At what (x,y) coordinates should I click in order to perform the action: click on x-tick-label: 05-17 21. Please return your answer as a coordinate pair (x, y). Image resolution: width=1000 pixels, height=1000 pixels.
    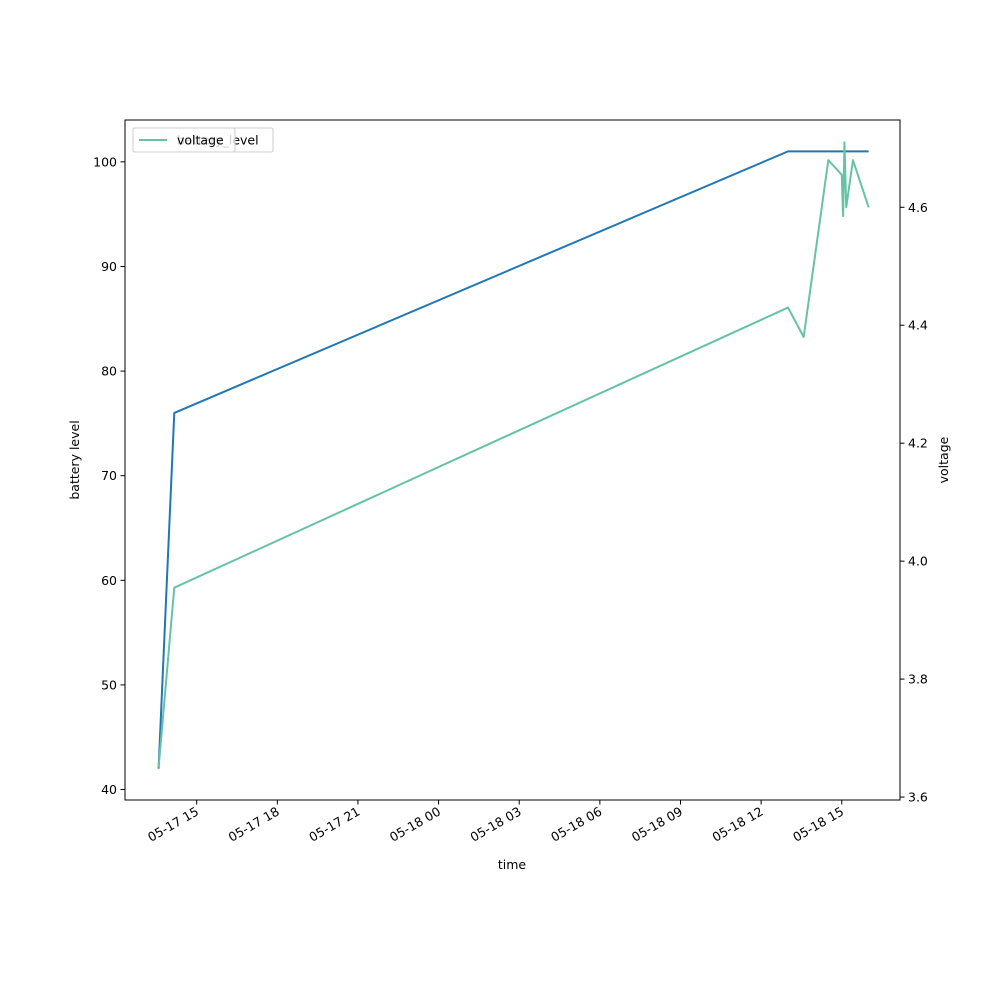
    Looking at the image, I should click on (334, 824).